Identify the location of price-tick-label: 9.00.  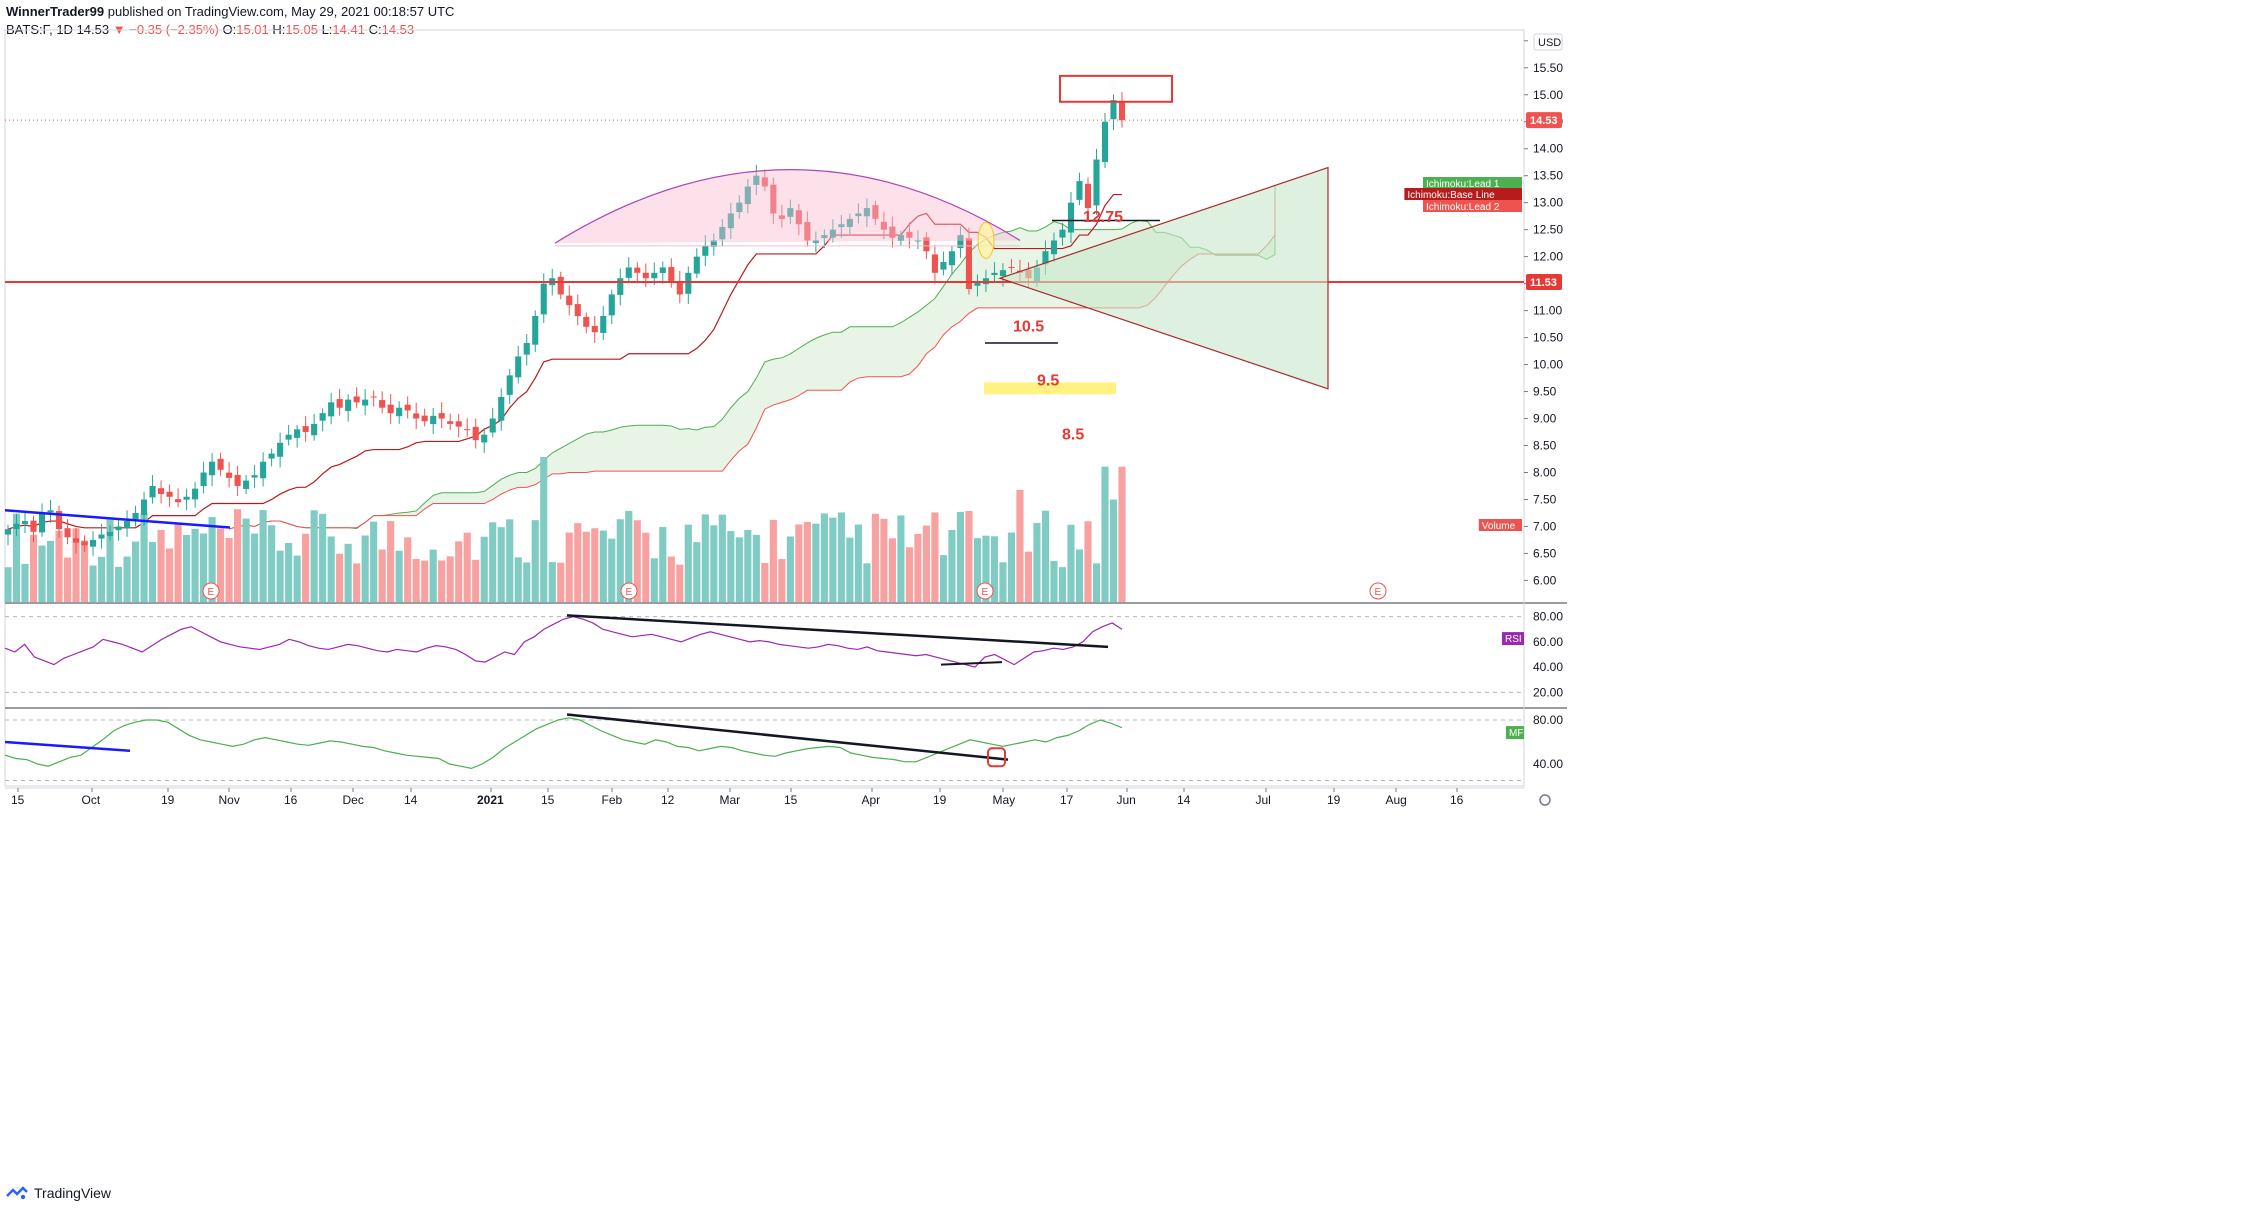
(1545, 419).